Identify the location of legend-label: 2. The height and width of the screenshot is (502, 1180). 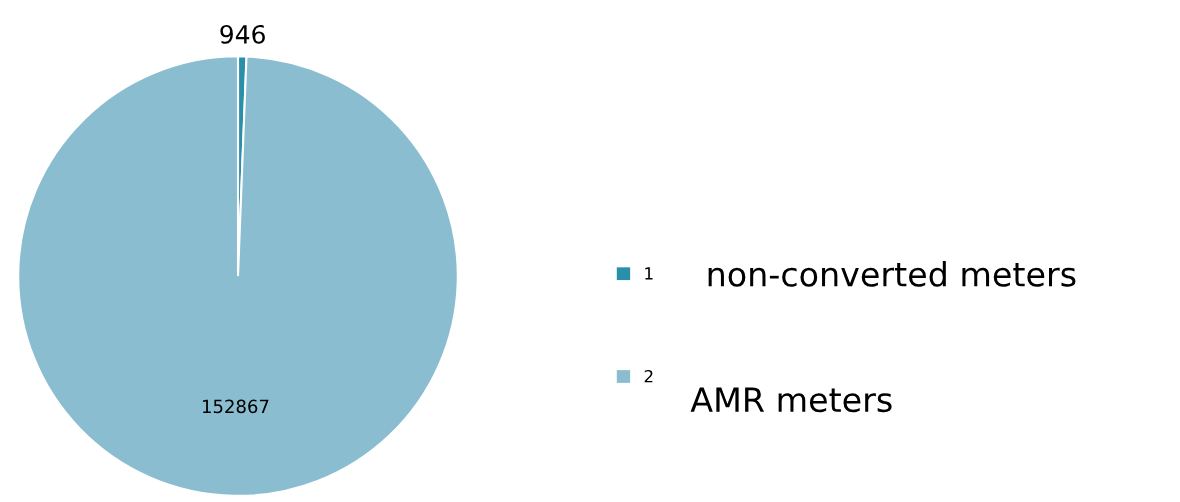
(648, 376).